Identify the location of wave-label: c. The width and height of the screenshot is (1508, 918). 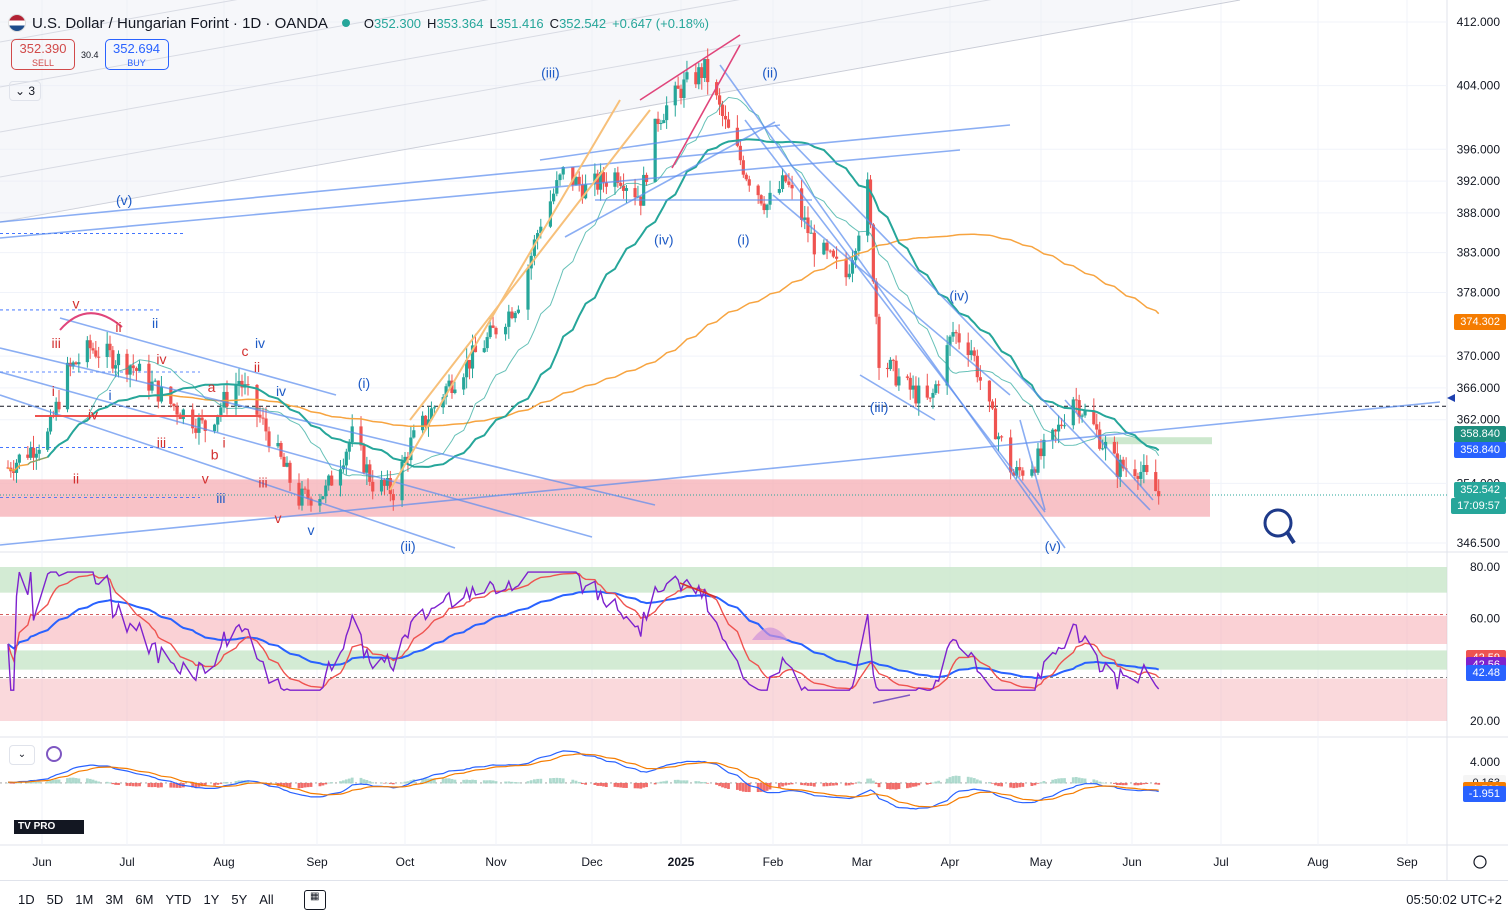
(245, 351).